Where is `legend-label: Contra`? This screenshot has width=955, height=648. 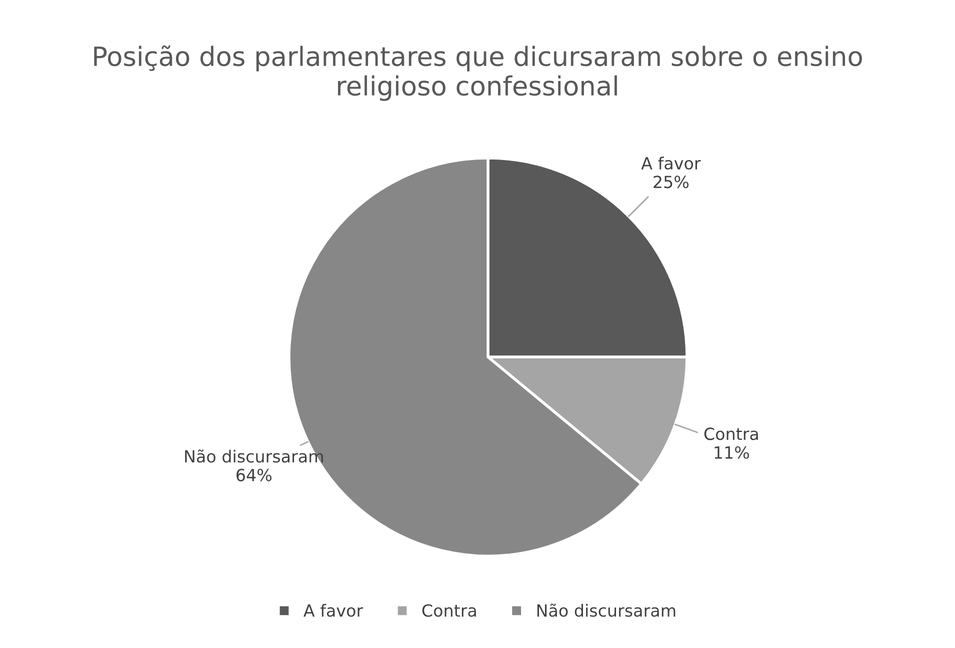 legend-label: Contra is located at coordinates (449, 610).